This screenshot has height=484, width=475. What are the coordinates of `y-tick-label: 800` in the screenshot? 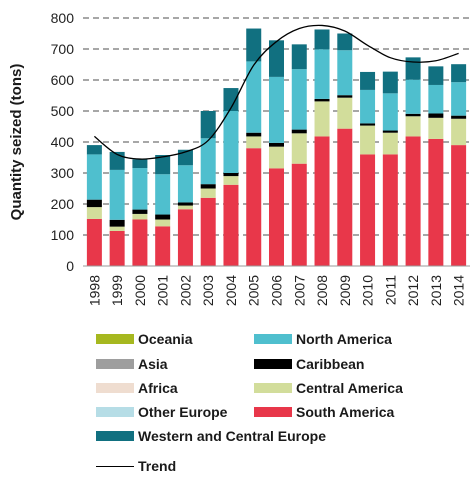 It's located at (63, 18).